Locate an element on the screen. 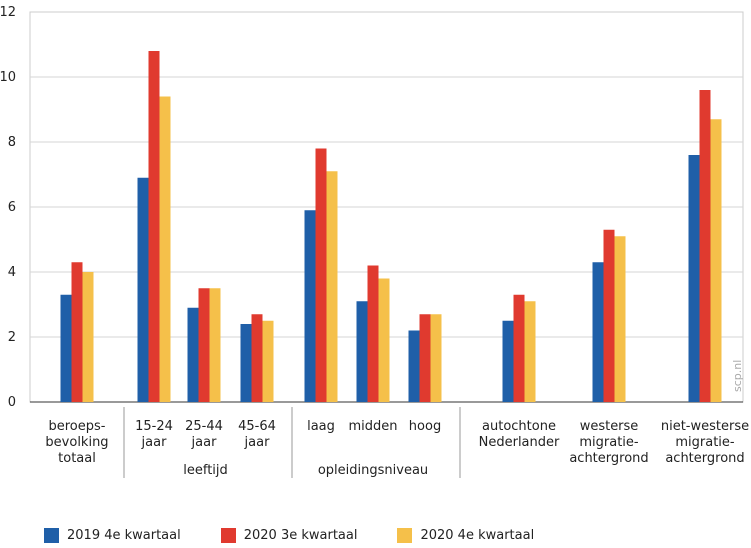 The image size is (751, 548). category-label-8-line-2: achtergrond is located at coordinates (608, 458).